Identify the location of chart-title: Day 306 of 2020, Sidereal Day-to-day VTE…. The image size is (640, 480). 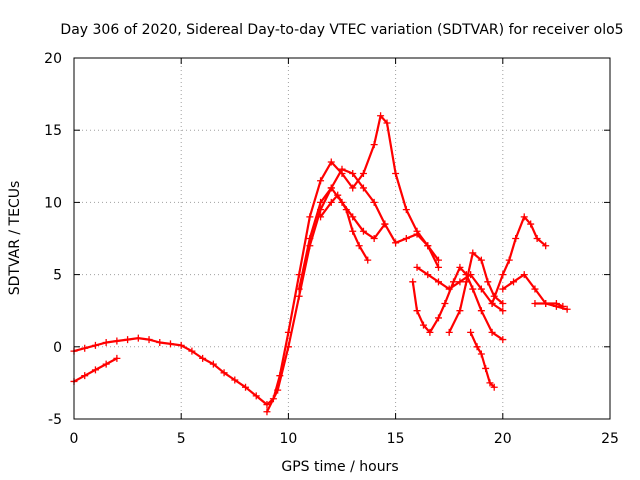
(341, 30).